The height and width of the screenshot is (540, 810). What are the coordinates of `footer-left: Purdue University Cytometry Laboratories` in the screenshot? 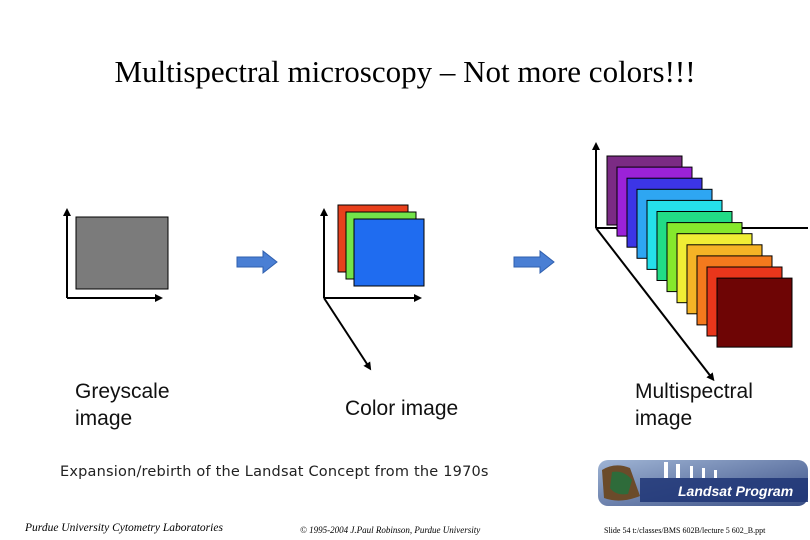 It's located at (124, 528).